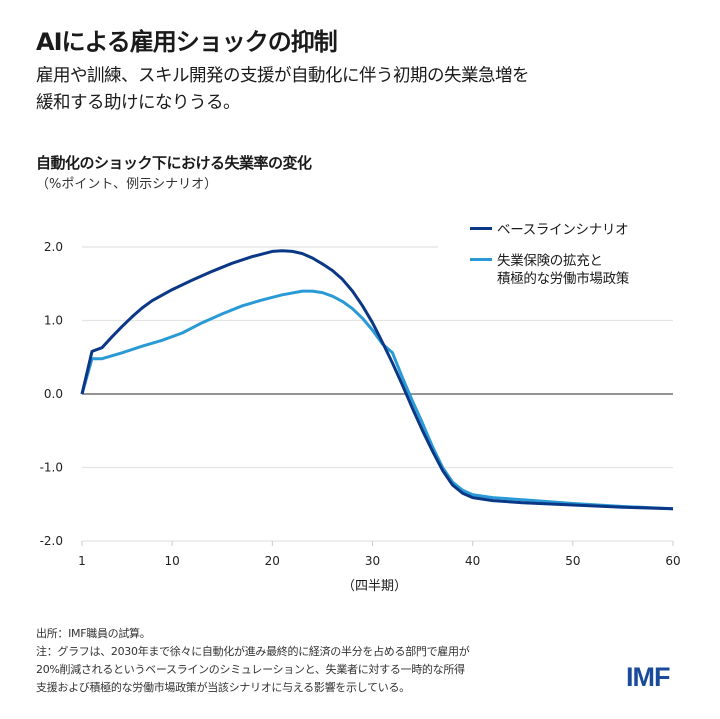 The image size is (720, 719). What do you see at coordinates (174, 163) in the screenshot?
I see `chart-title: 自動化のショック下における失業率の変化` at bounding box center [174, 163].